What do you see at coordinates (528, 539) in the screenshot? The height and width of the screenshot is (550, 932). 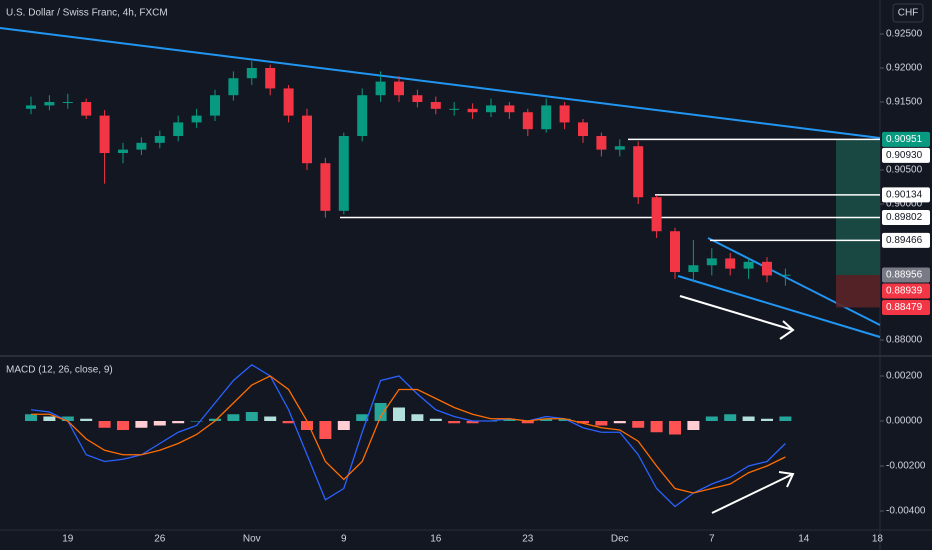 I see `x-tick-label: 23` at bounding box center [528, 539].